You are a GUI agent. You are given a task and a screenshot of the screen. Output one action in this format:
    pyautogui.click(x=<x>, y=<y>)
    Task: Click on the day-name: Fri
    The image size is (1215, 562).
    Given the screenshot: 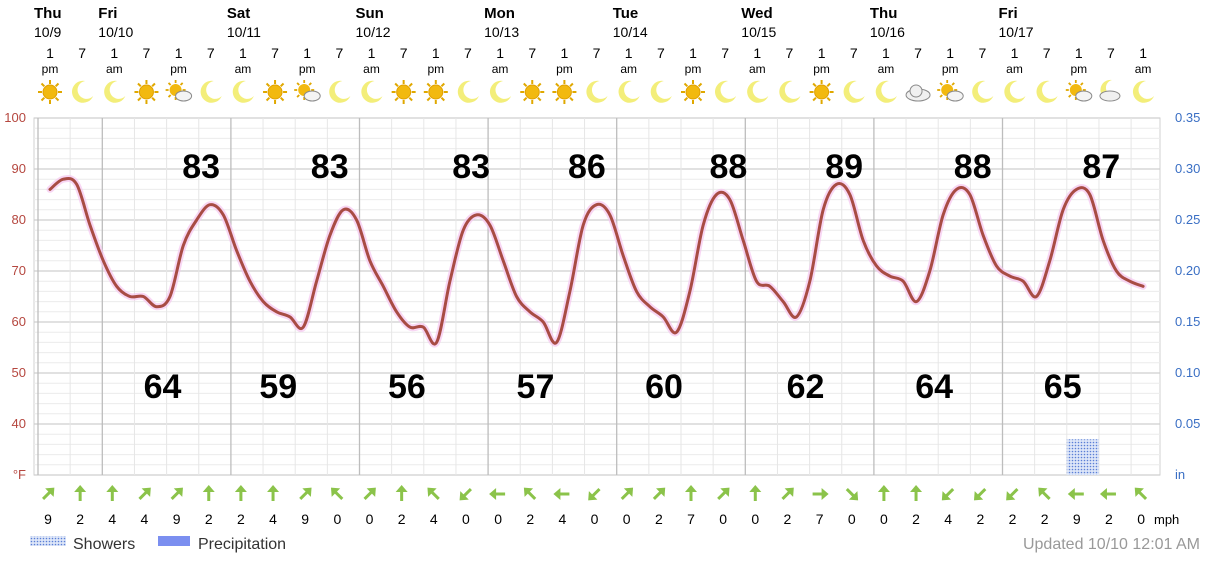 What is the action you would take?
    pyautogui.click(x=1008, y=13)
    